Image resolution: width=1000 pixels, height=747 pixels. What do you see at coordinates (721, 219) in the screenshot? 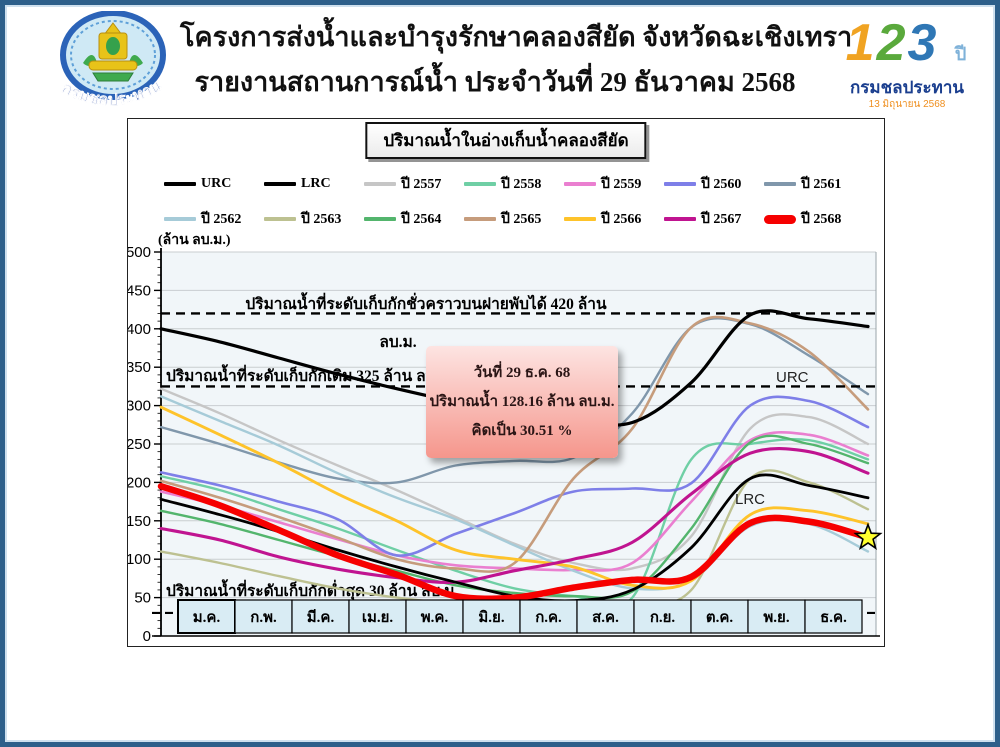
I see `legend-label: ปี 2567` at bounding box center [721, 219].